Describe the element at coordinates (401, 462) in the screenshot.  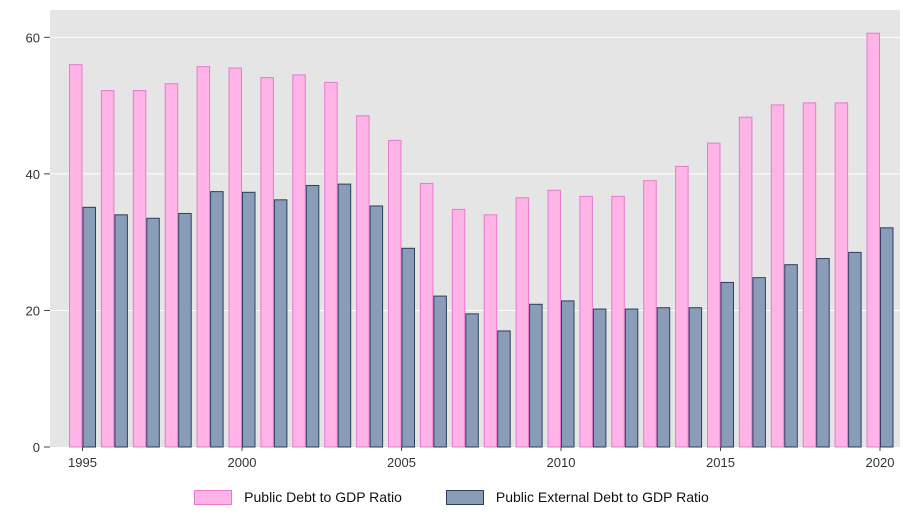
I see `x-tick-label: 2005` at that location.